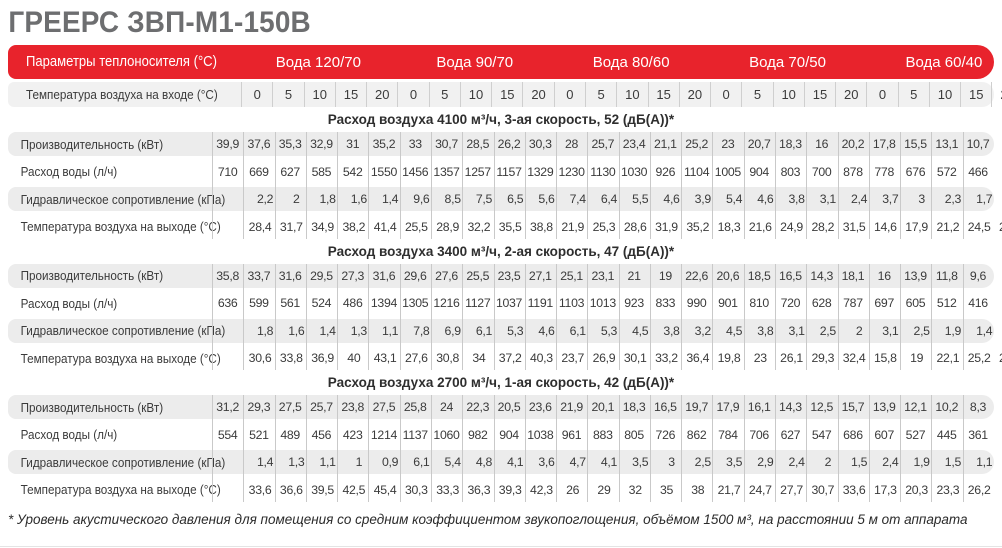  Describe the element at coordinates (291, 226) in the screenshot. I see `value-cell: 31,7` at that location.